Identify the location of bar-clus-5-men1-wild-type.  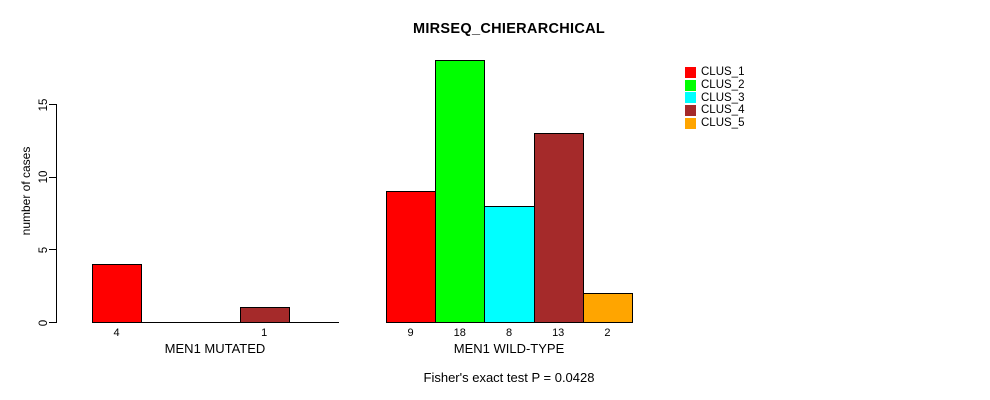
(607, 307).